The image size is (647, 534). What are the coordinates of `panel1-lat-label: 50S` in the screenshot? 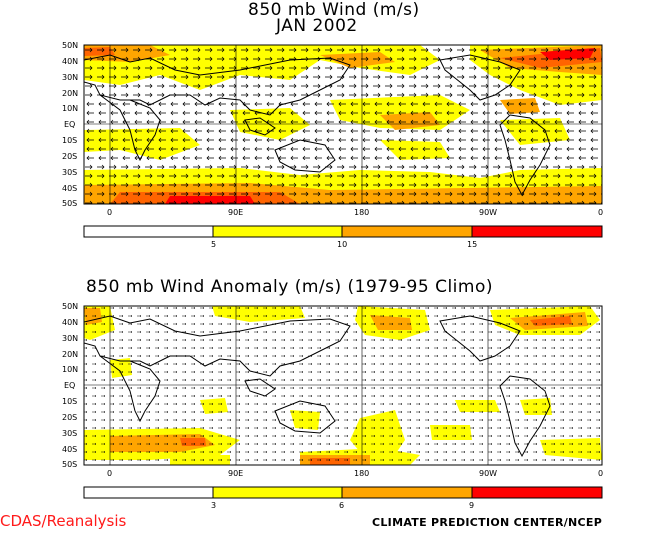 It's located at (70, 203).